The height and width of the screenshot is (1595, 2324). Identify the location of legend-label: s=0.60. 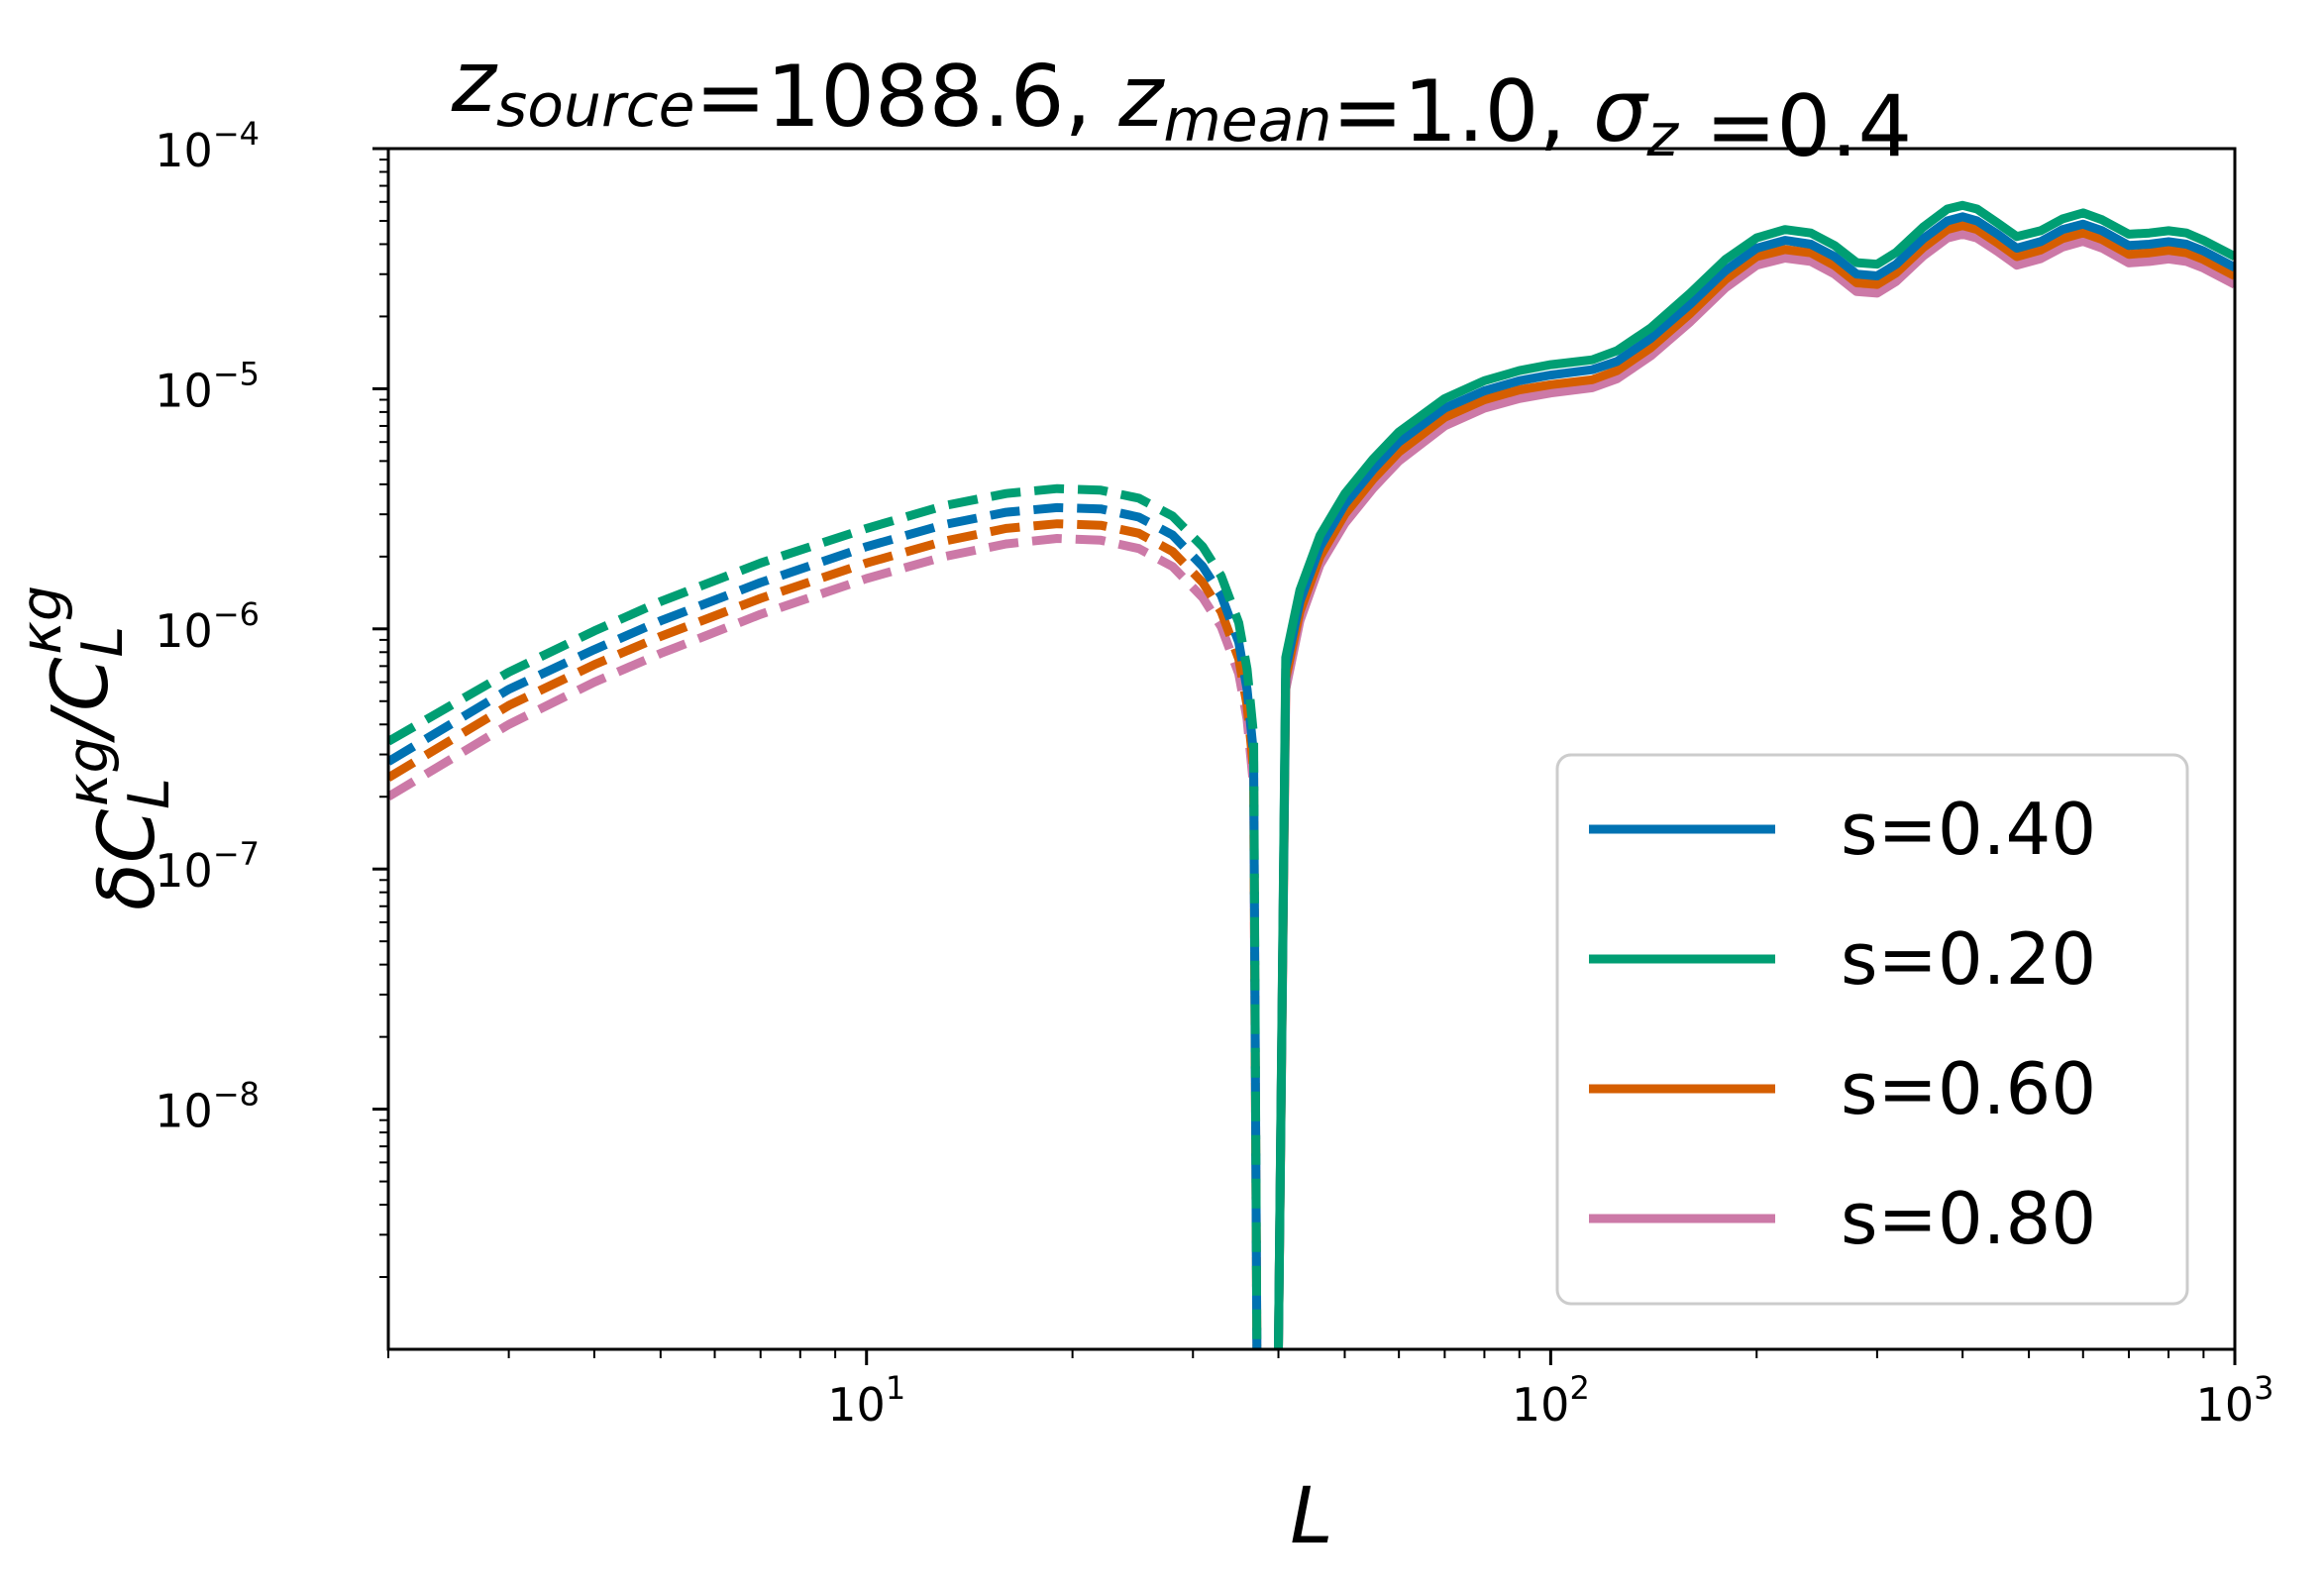
(1968, 1088).